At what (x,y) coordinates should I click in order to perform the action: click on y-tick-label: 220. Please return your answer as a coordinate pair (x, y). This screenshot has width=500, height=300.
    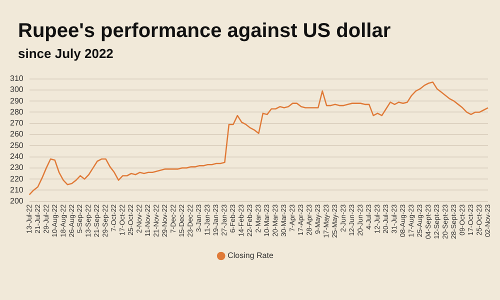
    Looking at the image, I should click on (17, 179).